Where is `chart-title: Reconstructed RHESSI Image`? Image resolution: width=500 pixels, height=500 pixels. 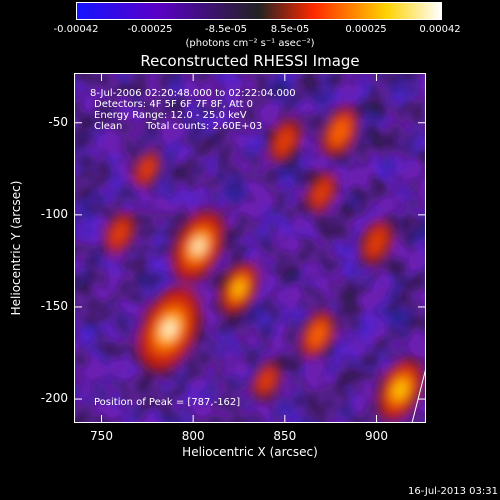
chart-title: Reconstructed RHESSI Image is located at coordinates (250, 61).